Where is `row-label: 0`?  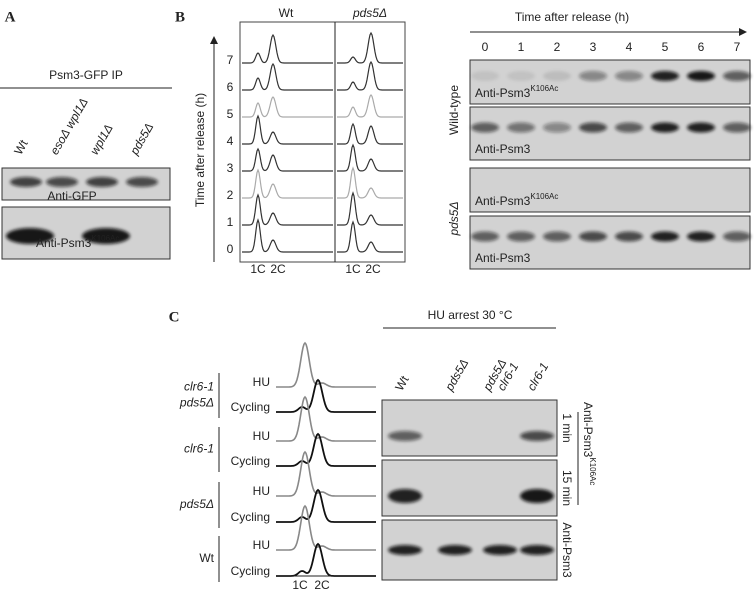 row-label: 0 is located at coordinates (230, 249).